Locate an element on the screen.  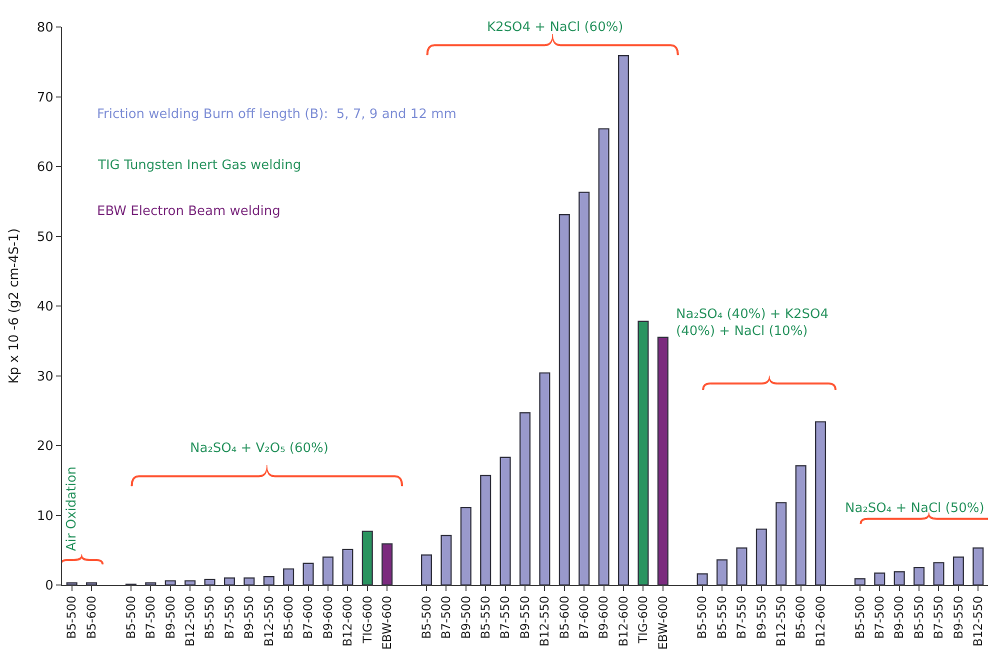
annotation: K2SO4 + NaCl (60%) is located at coordinates (555, 27).